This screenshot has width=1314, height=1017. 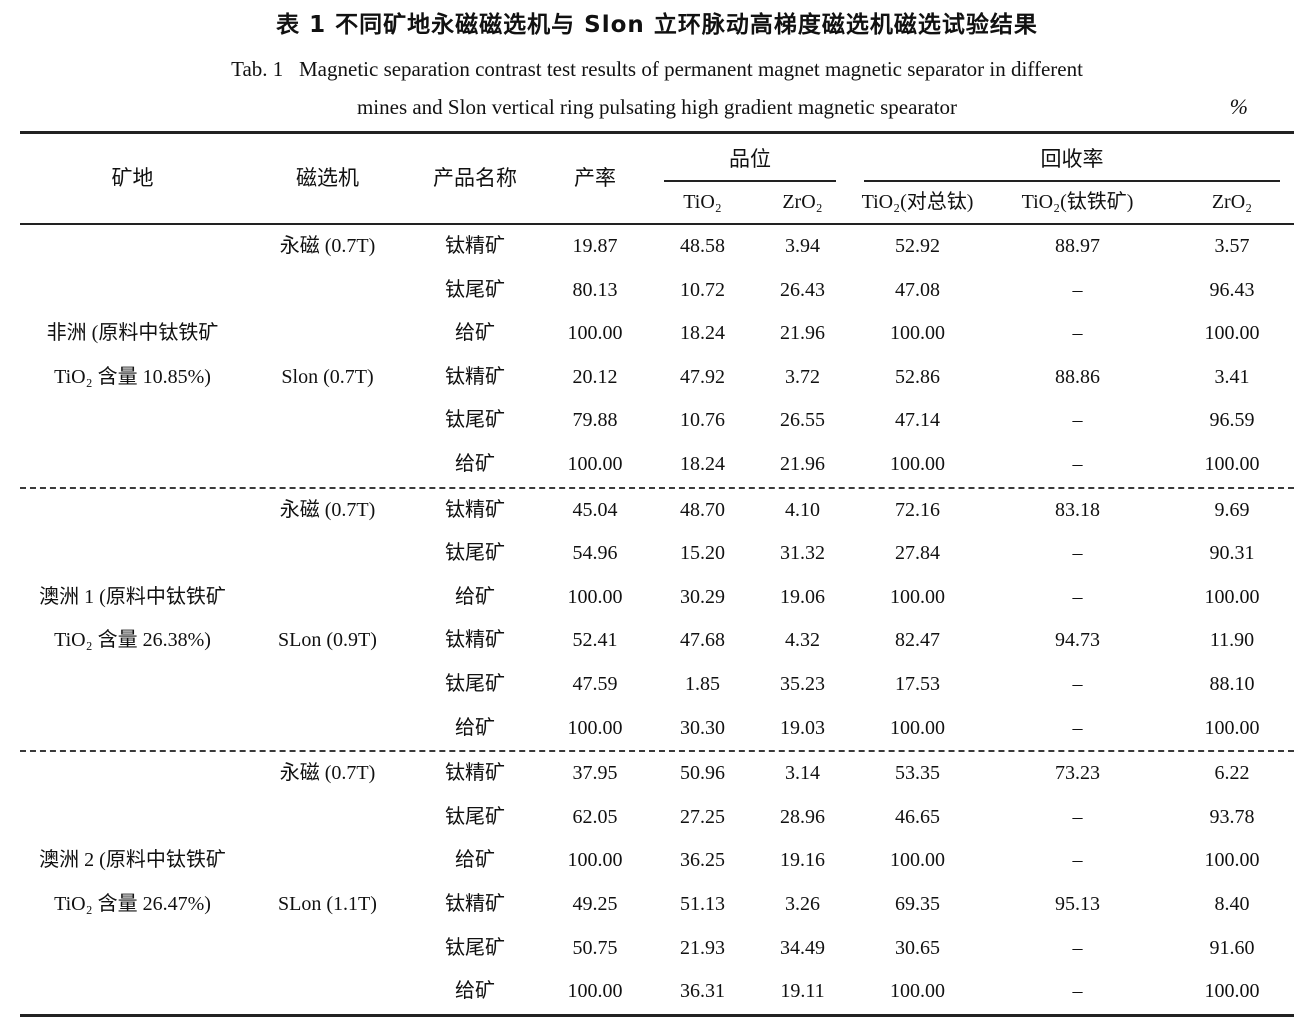 I want to click on cell-recovery-tio2-ilmenite: 88.86, so click(x=1077, y=376).